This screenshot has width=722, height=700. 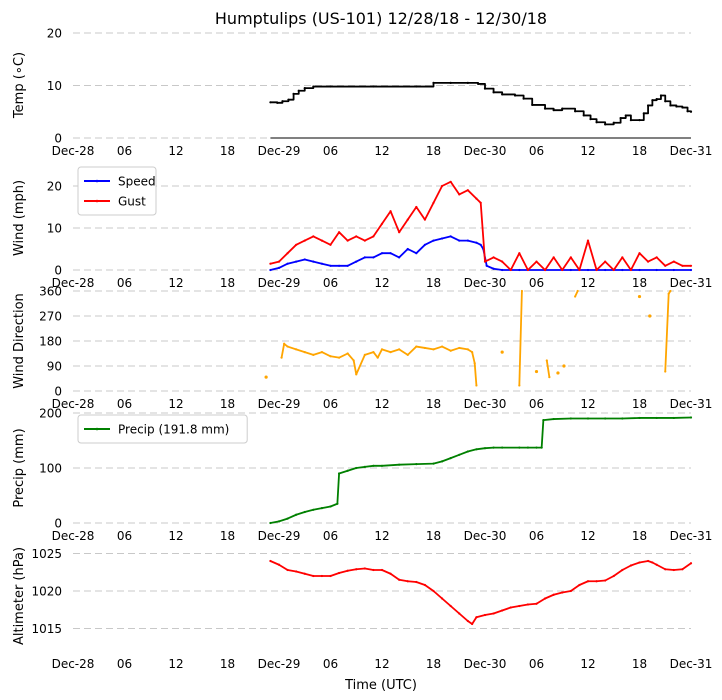 I want to click on wind-xtick-label: 18, so click(x=227, y=283).